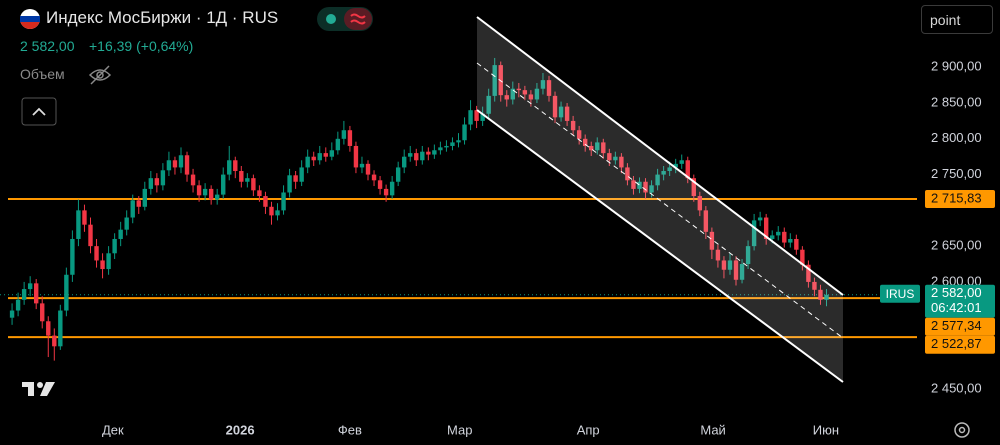 This screenshot has width=1000, height=445. I want to click on gear-hub, so click(962, 430).